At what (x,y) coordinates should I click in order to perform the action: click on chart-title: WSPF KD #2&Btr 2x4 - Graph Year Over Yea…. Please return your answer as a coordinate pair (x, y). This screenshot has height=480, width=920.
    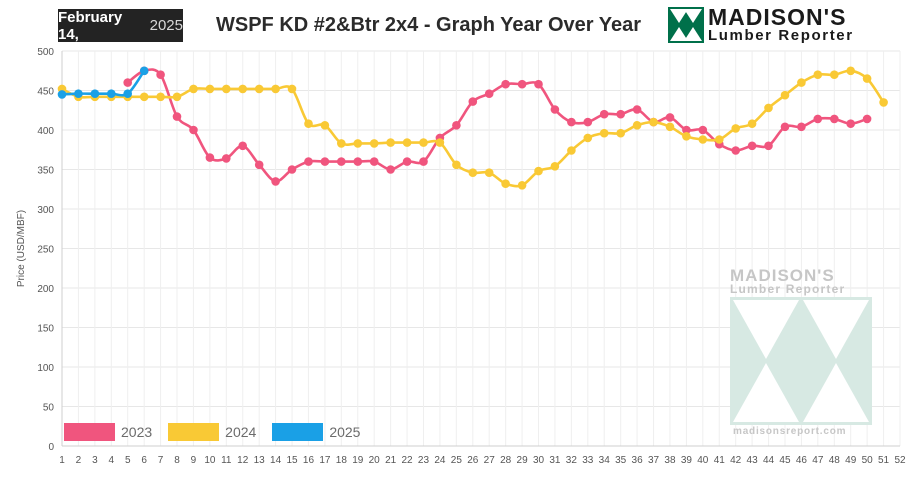
    Looking at the image, I should click on (429, 25).